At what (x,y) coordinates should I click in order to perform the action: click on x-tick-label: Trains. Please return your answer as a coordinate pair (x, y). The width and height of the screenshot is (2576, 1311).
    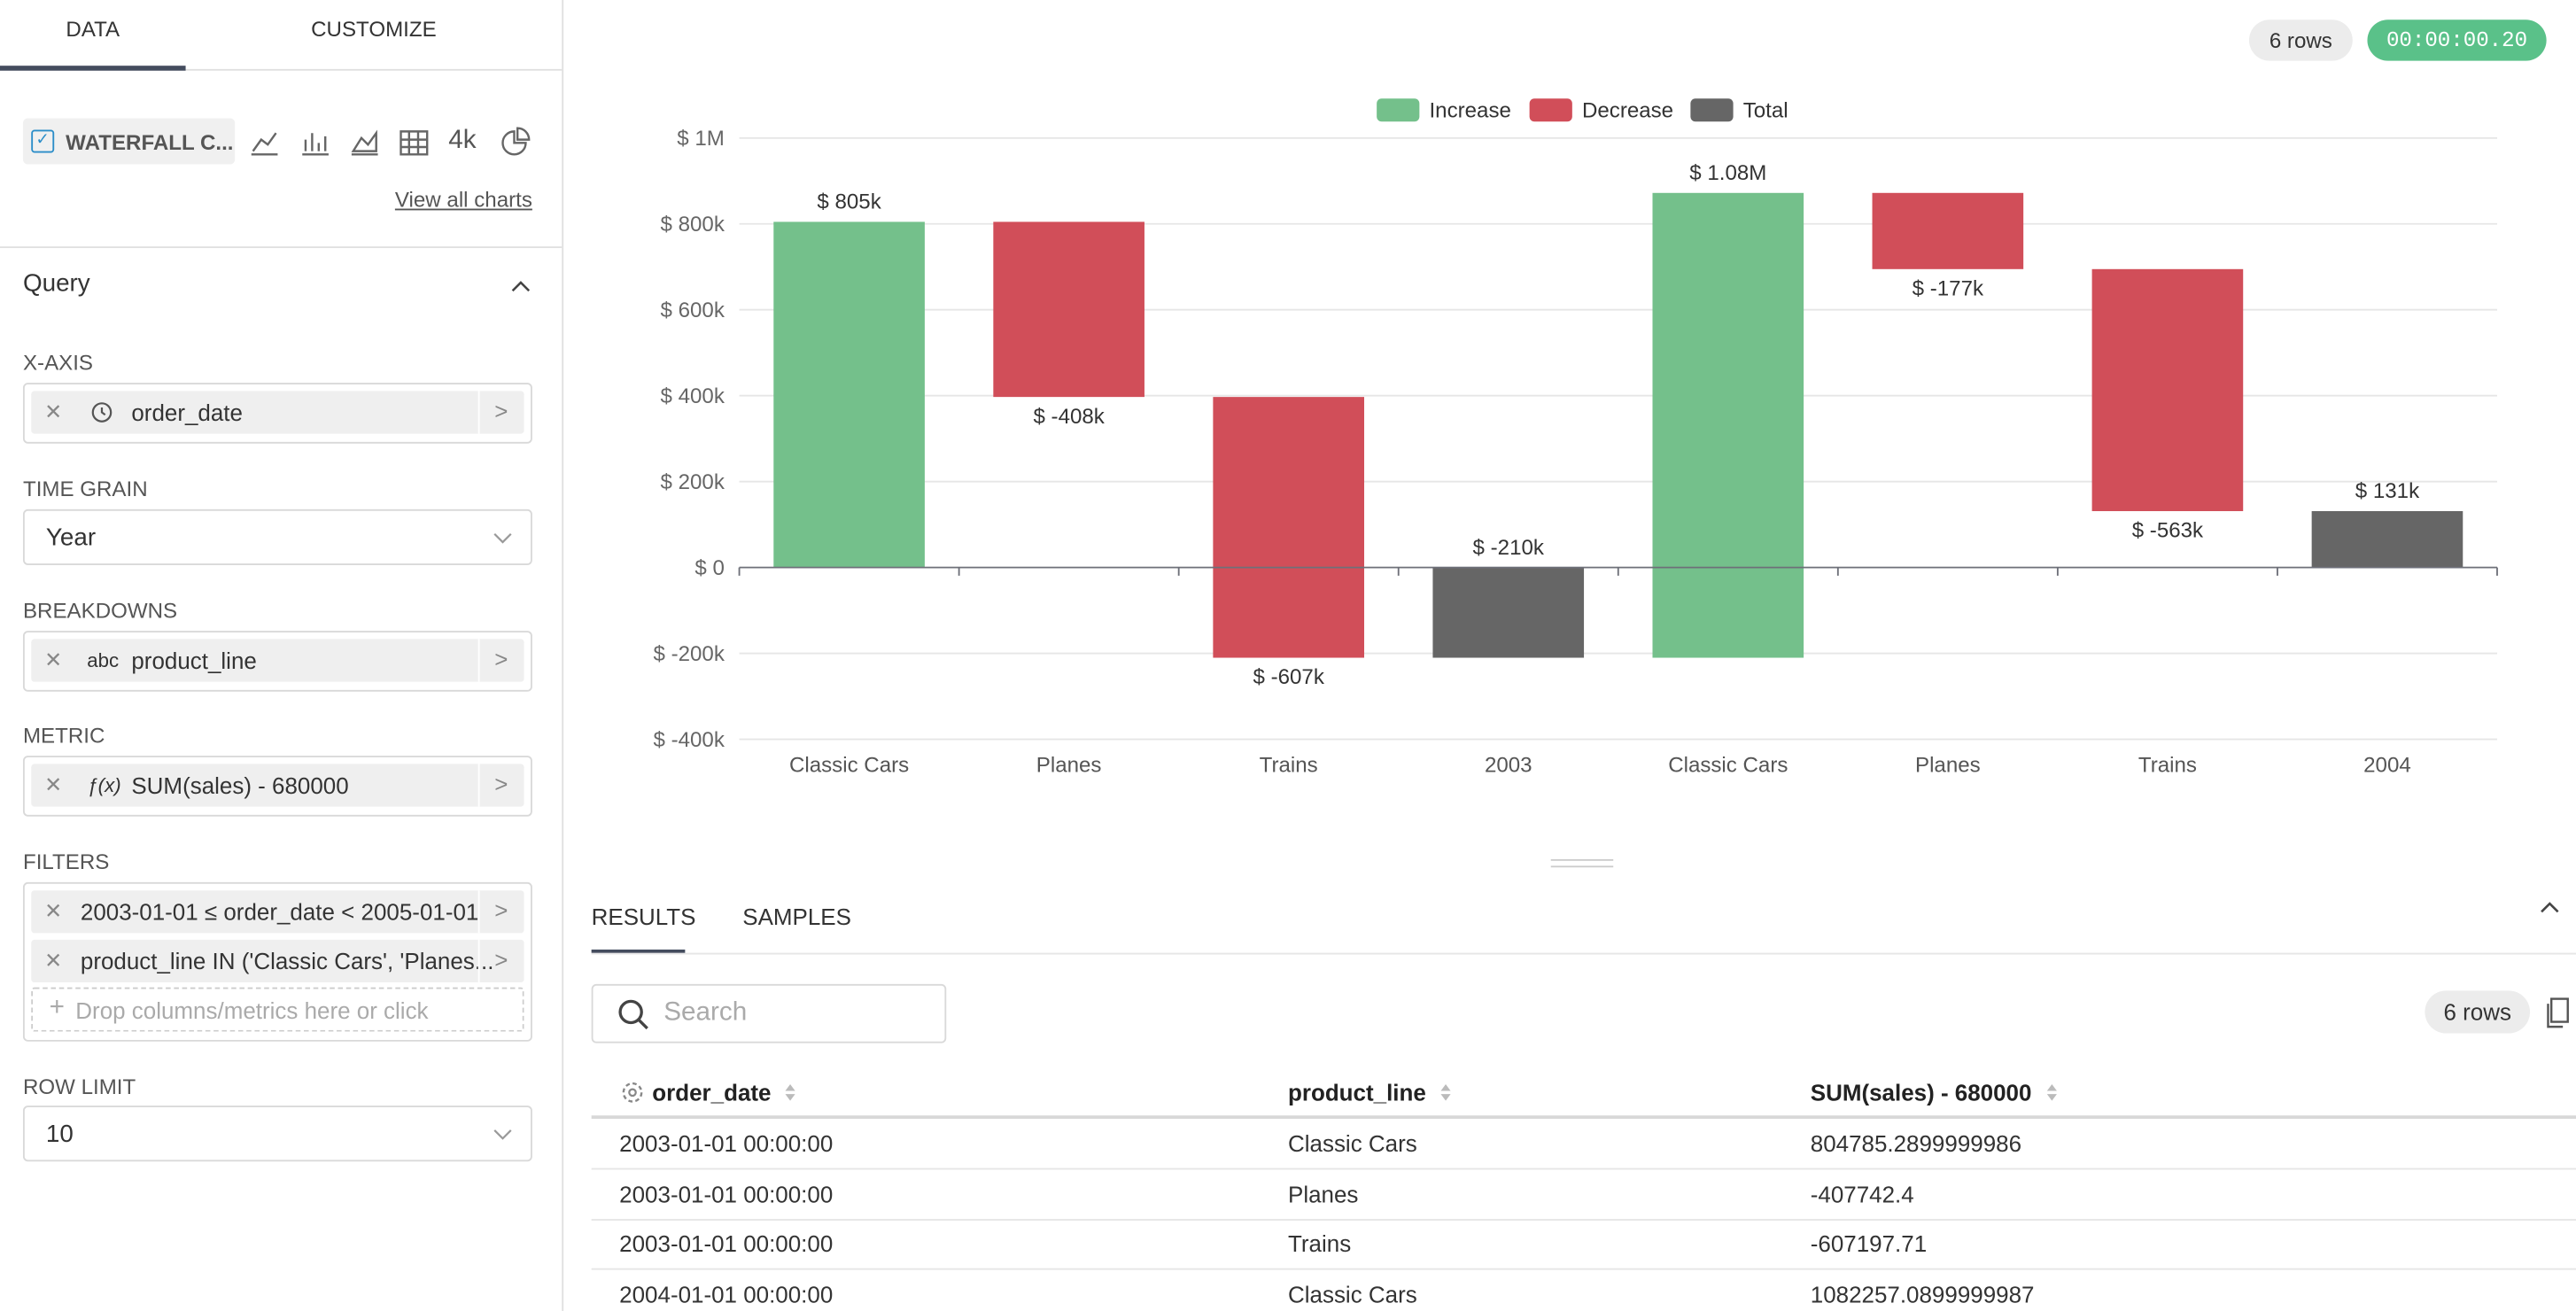
    Looking at the image, I should click on (2167, 766).